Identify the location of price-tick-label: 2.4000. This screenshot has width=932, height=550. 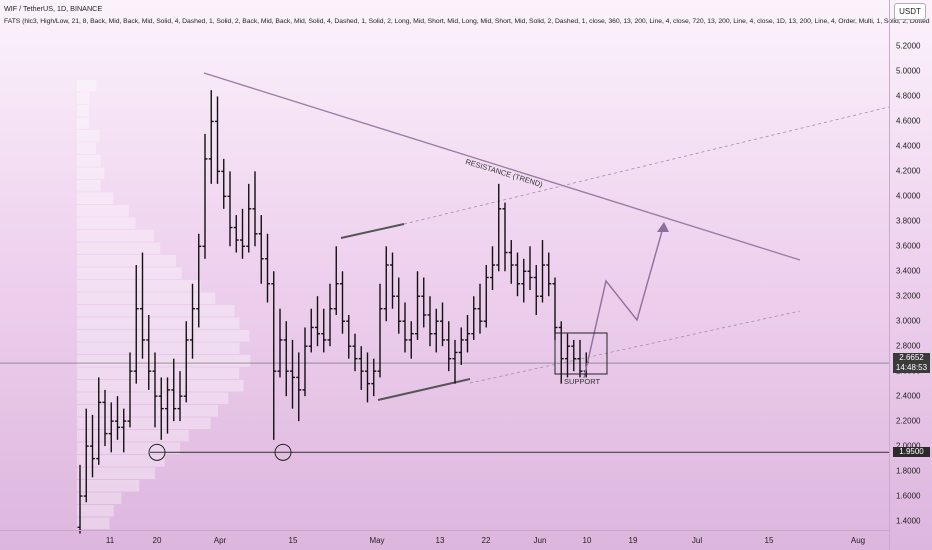
(908, 396).